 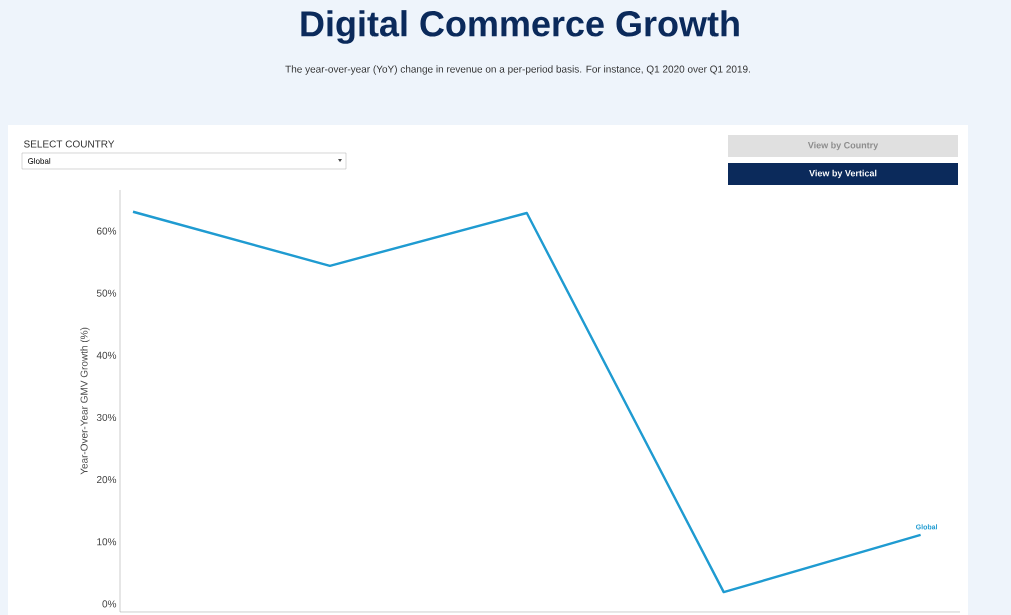 I want to click on text: View by Country, so click(x=843, y=146).